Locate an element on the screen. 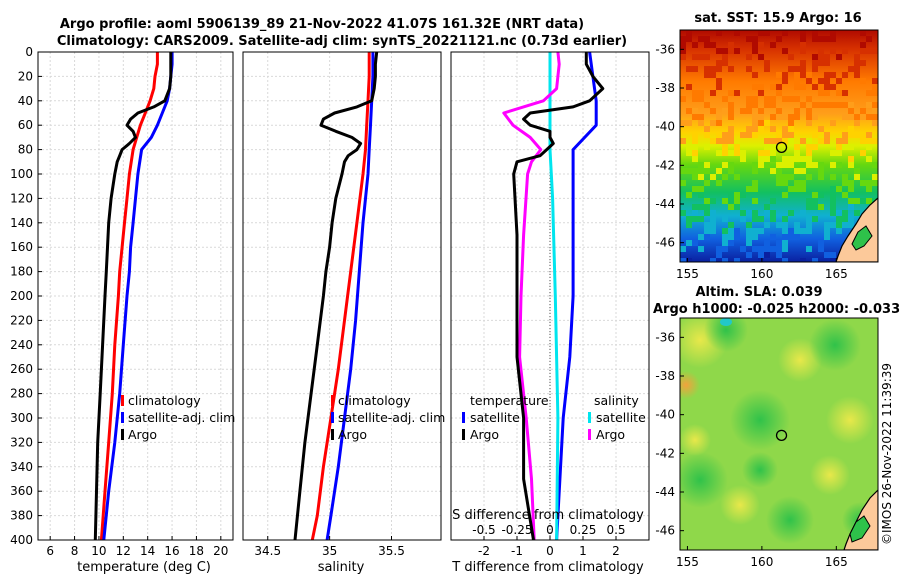  x-tick-label: 160 is located at coordinates (761, 274).